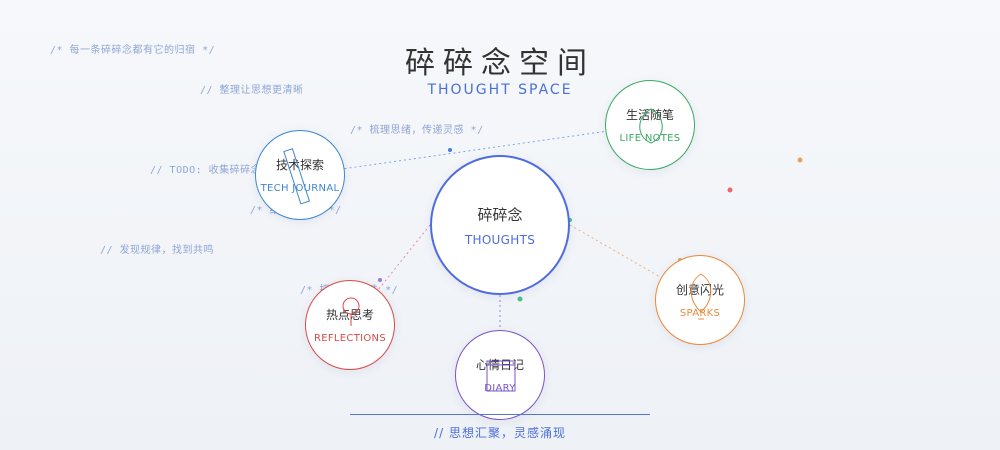  Describe the element at coordinates (500, 414) in the screenshot. I see `footer-divider` at that location.